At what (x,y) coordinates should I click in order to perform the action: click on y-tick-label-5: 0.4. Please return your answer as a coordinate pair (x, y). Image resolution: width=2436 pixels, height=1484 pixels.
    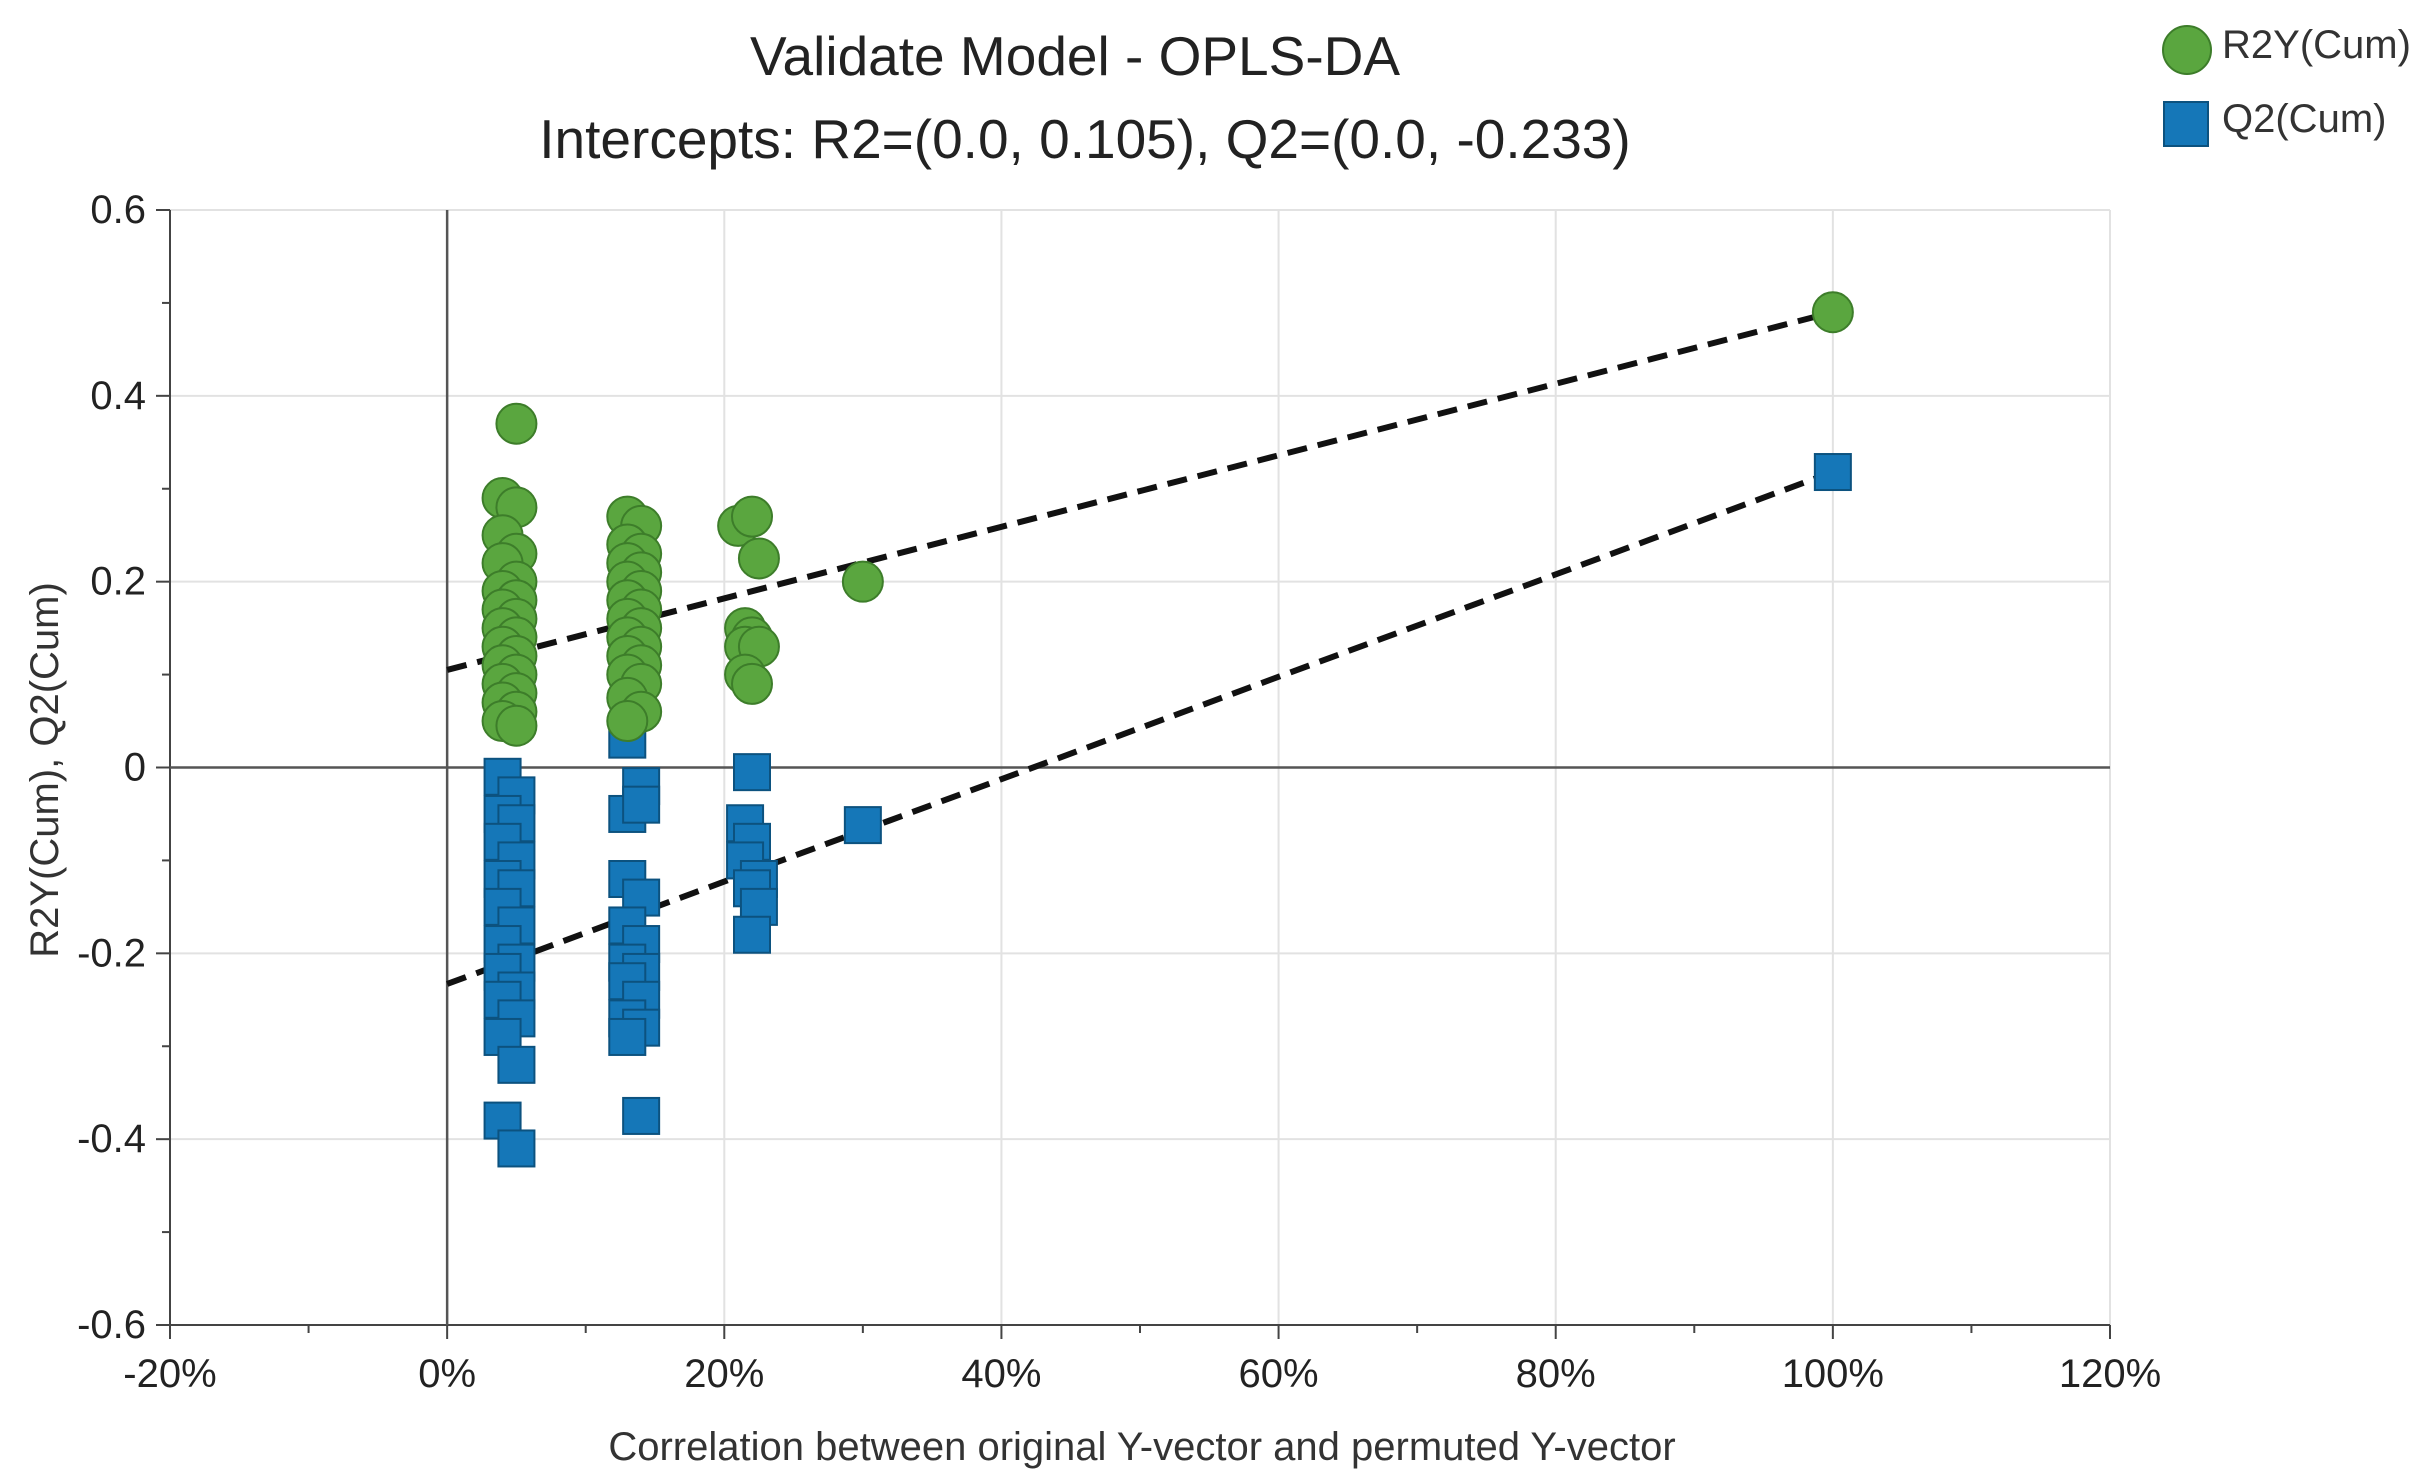
    Looking at the image, I should click on (118, 396).